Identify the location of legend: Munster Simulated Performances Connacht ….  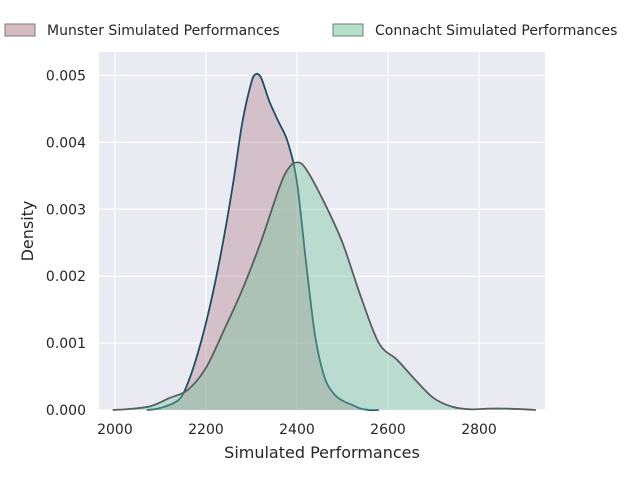
(310, 31).